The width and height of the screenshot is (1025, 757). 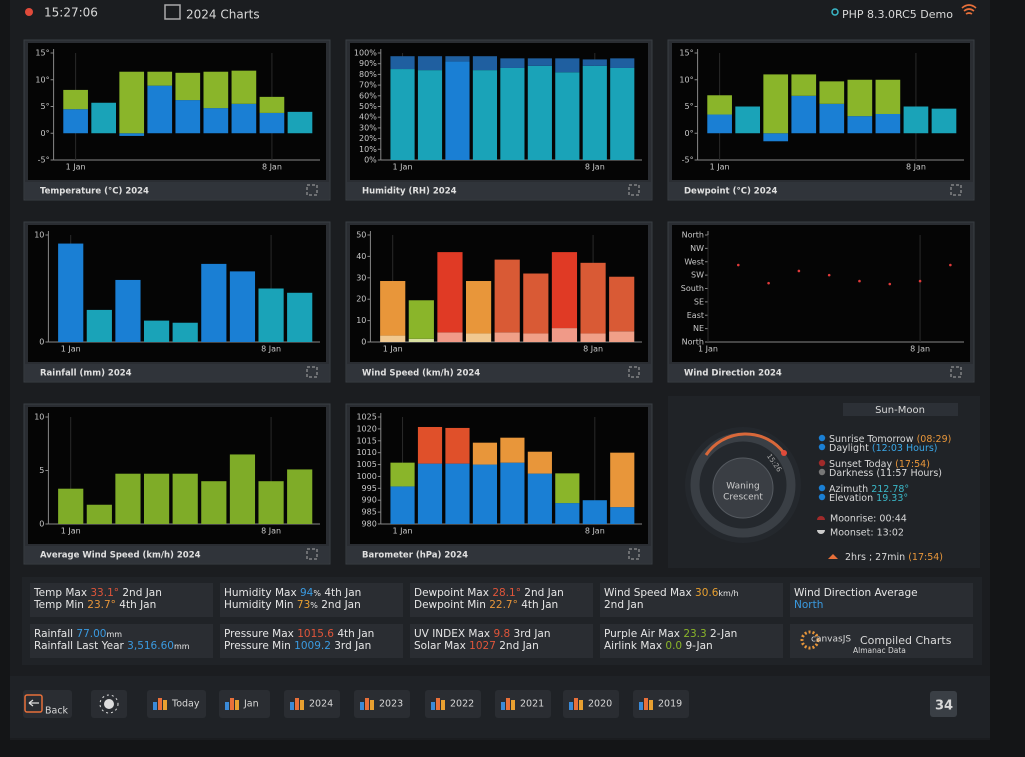 What do you see at coordinates (415, 556) in the screenshot?
I see `chart-title: Barometer (hPa) 2024` at bounding box center [415, 556].